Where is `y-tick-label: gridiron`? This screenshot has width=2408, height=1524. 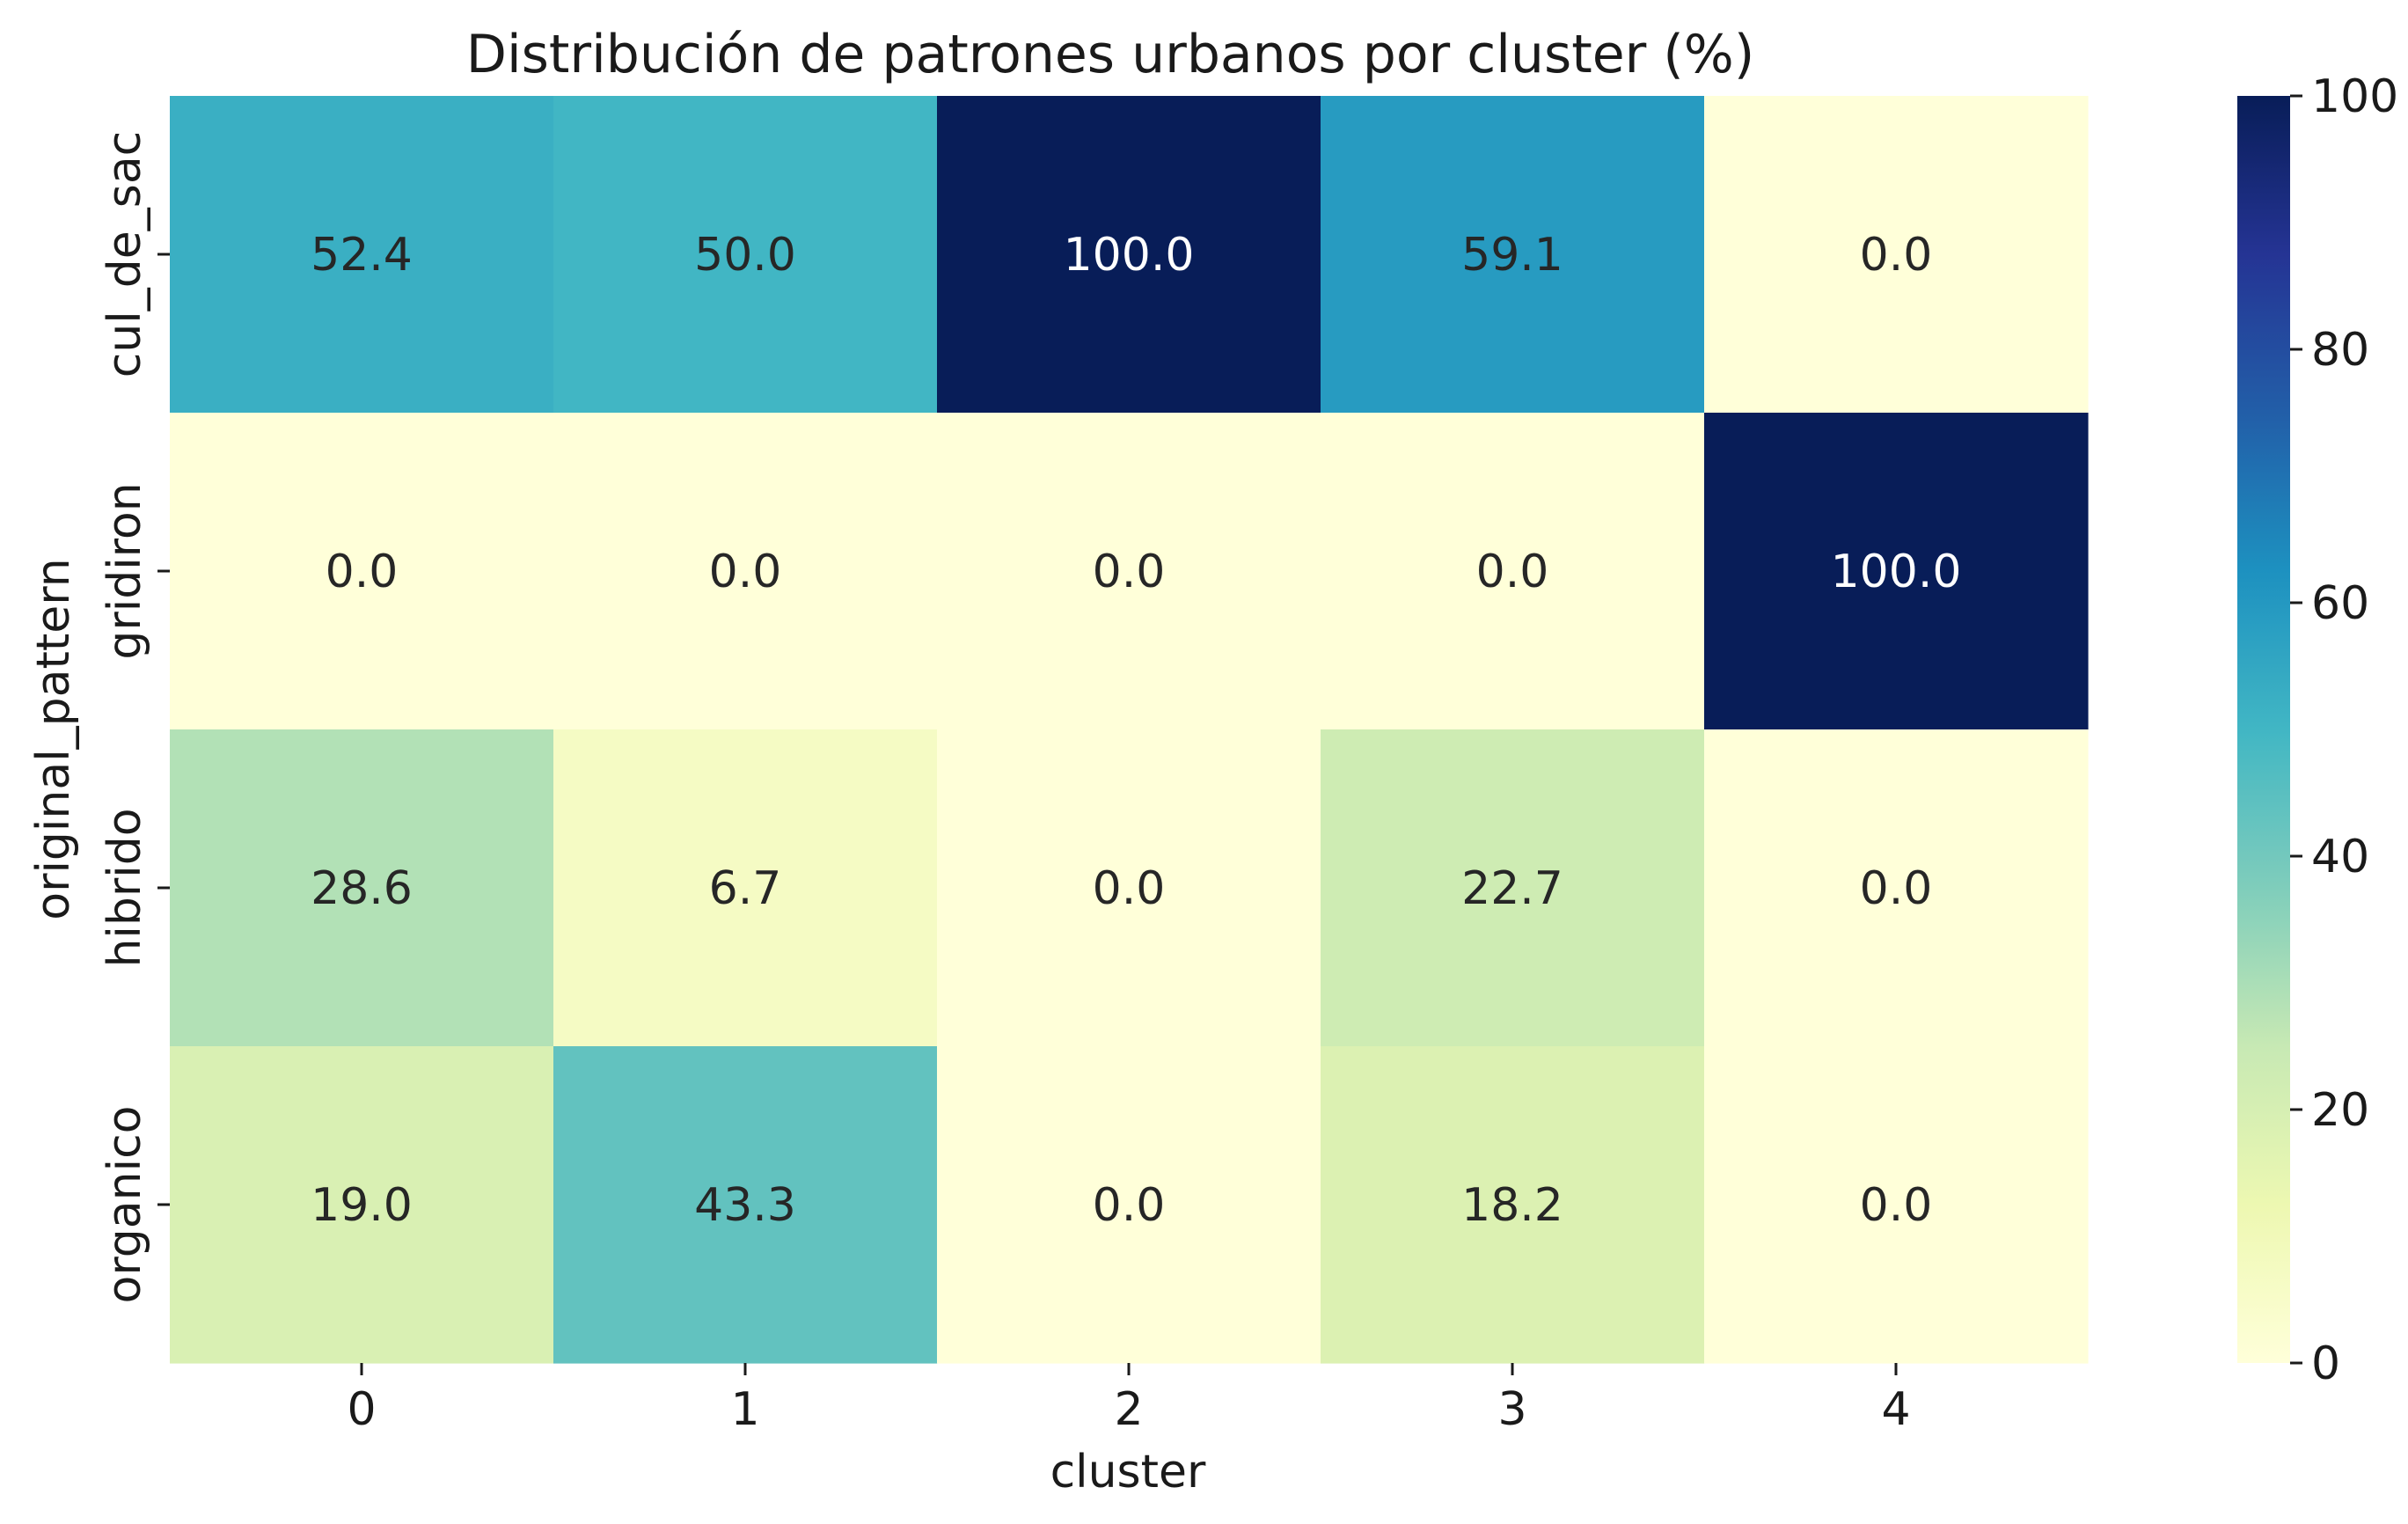 y-tick-label: gridiron is located at coordinates (125, 570).